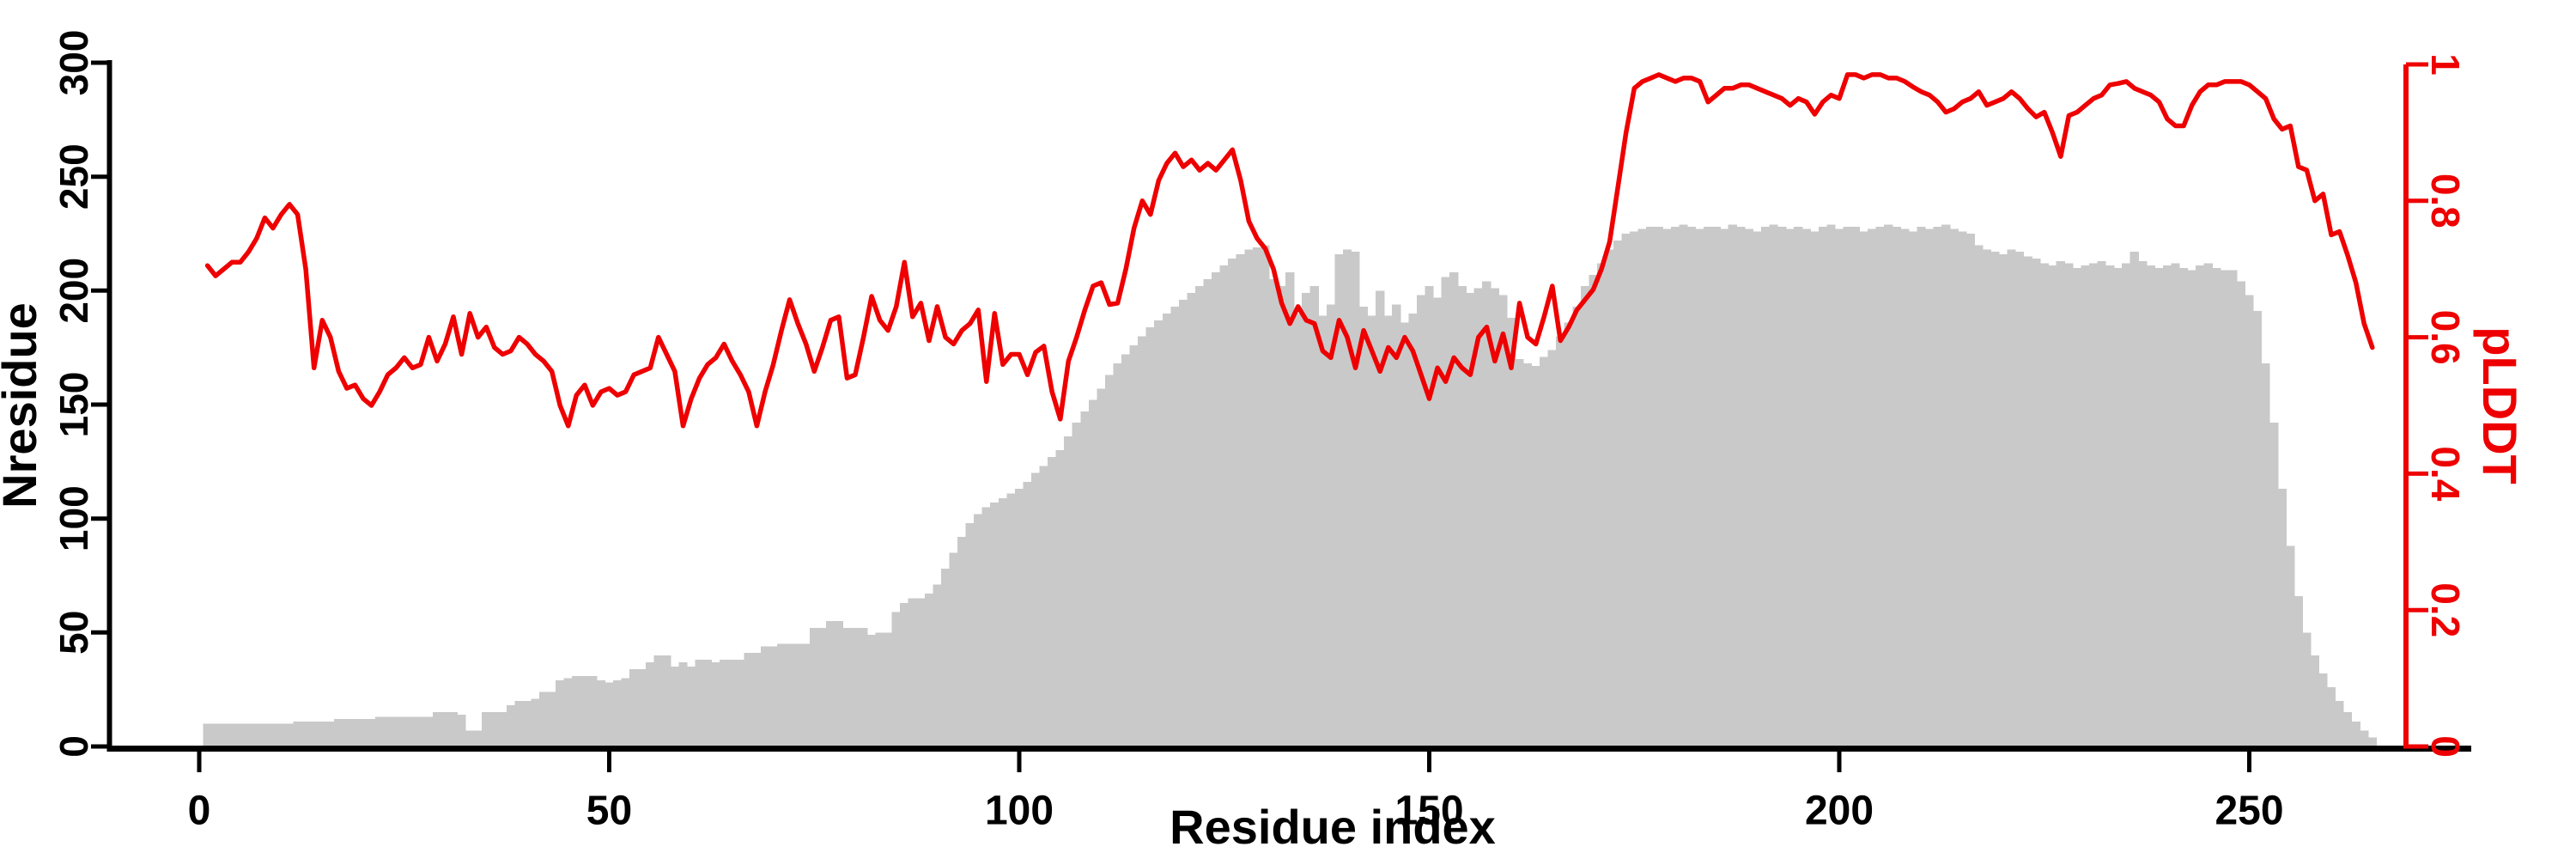 Image resolution: width=2576 pixels, height=859 pixels. Describe the element at coordinates (74, 405) in the screenshot. I see `left-axis-tick-label: 150` at that location.